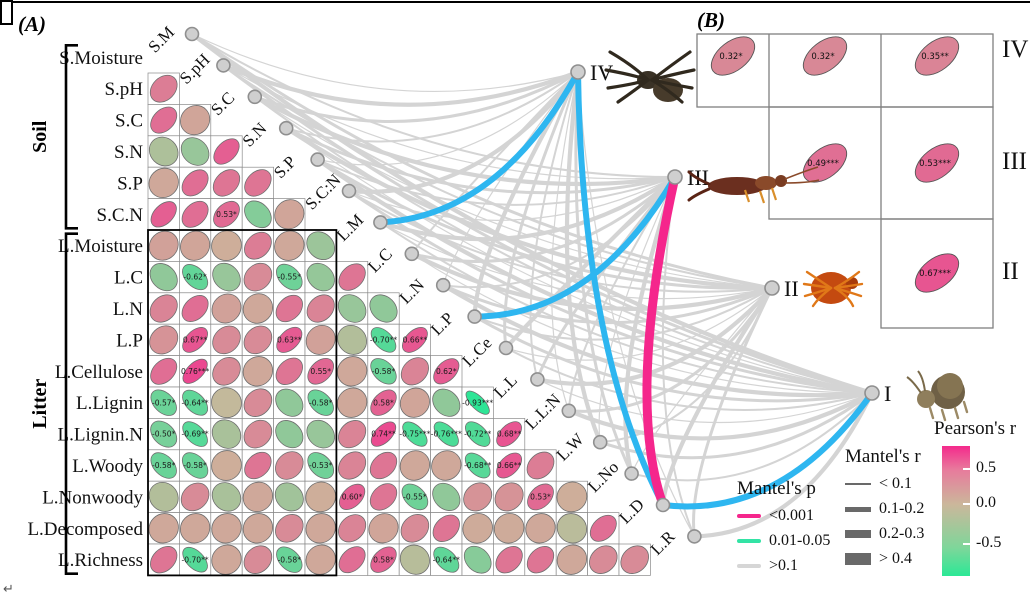  I want to click on row-label-S.C.N: S.C.N, so click(120, 215).